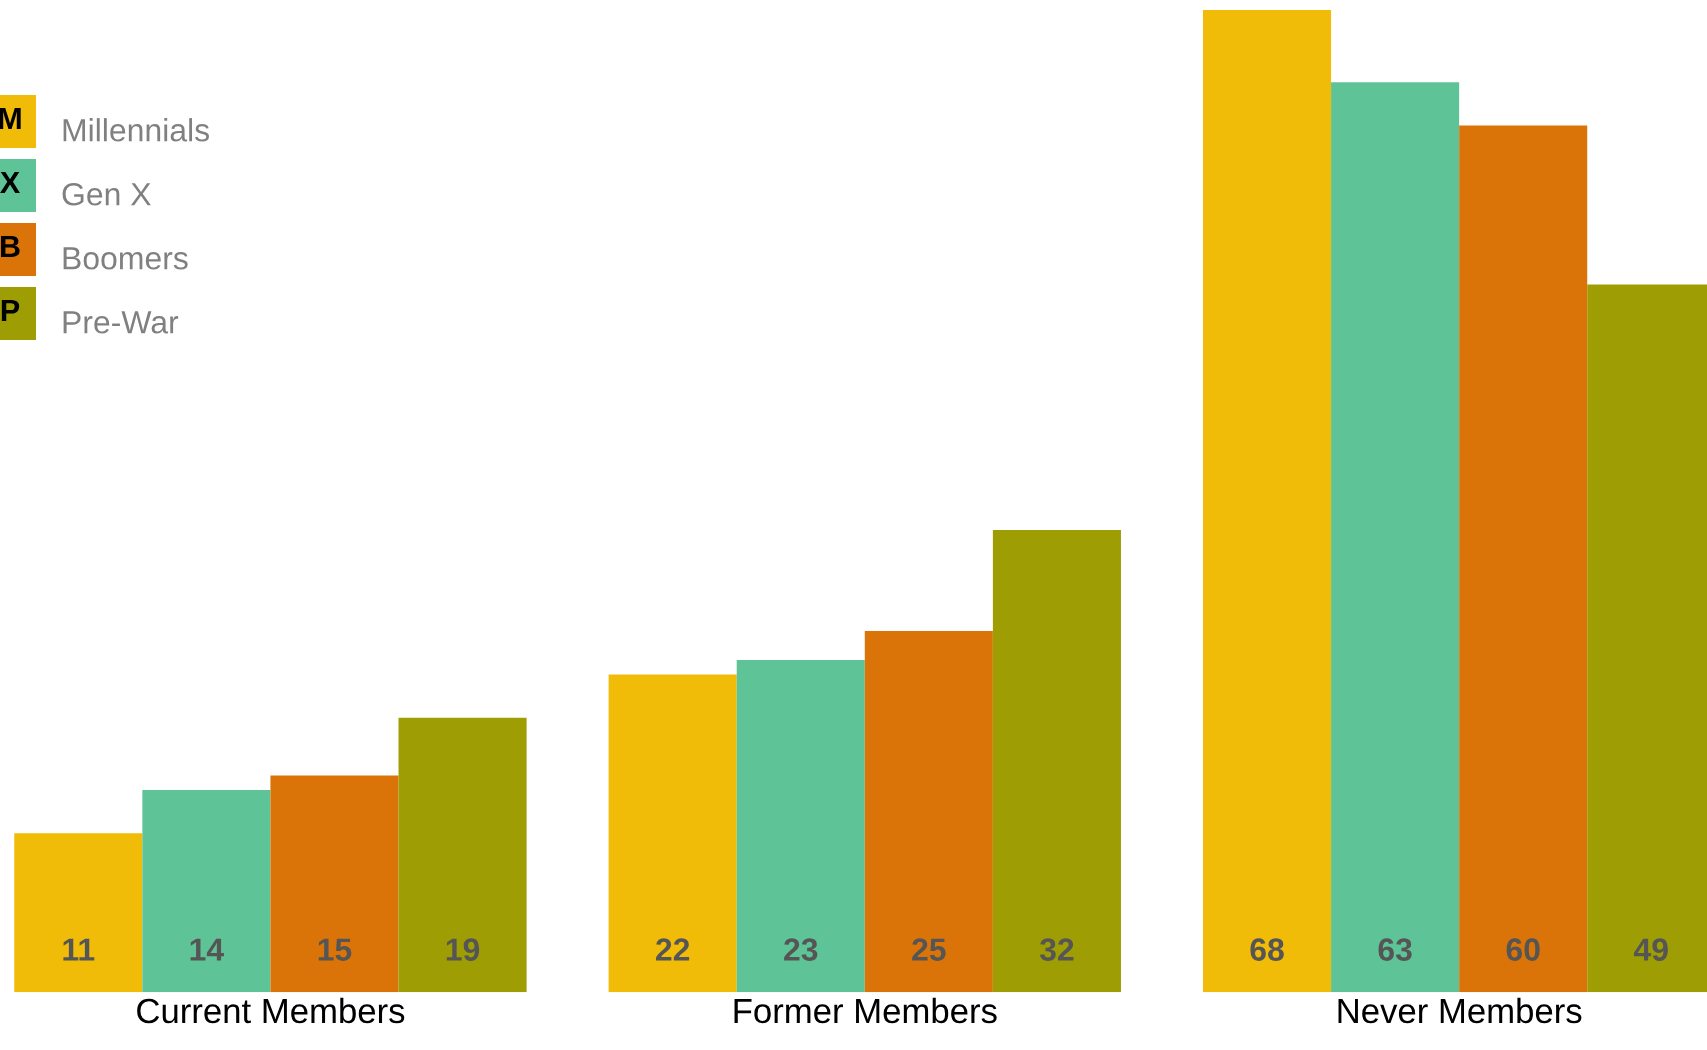 The height and width of the screenshot is (1050, 1707). What do you see at coordinates (1523, 949) in the screenshot?
I see `data-label: 60` at bounding box center [1523, 949].